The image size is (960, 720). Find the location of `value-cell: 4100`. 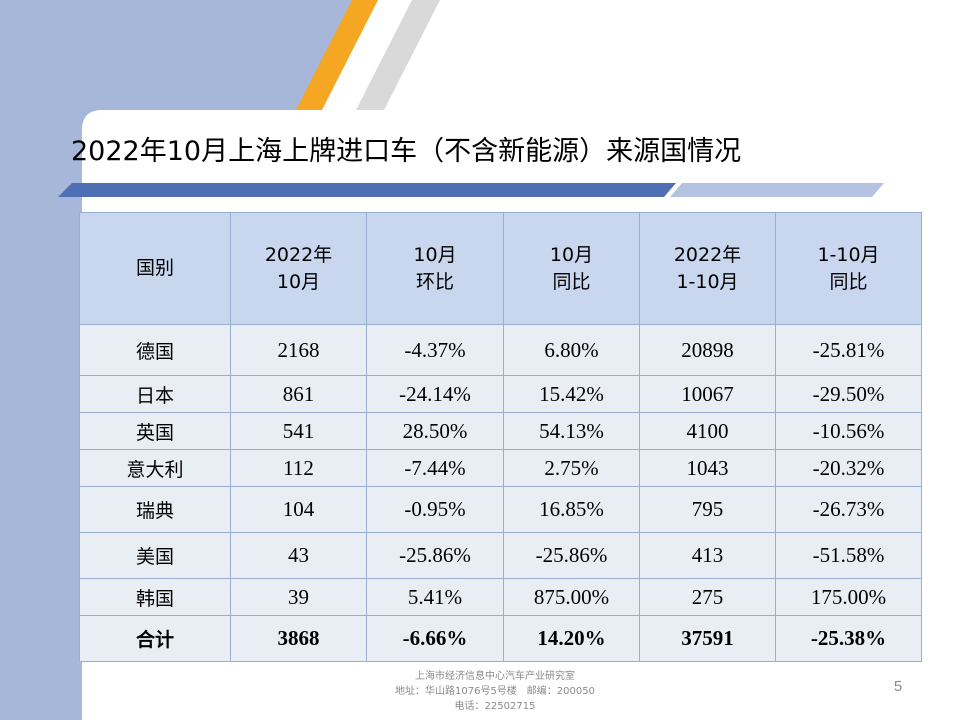

value-cell: 4100 is located at coordinates (707, 431).